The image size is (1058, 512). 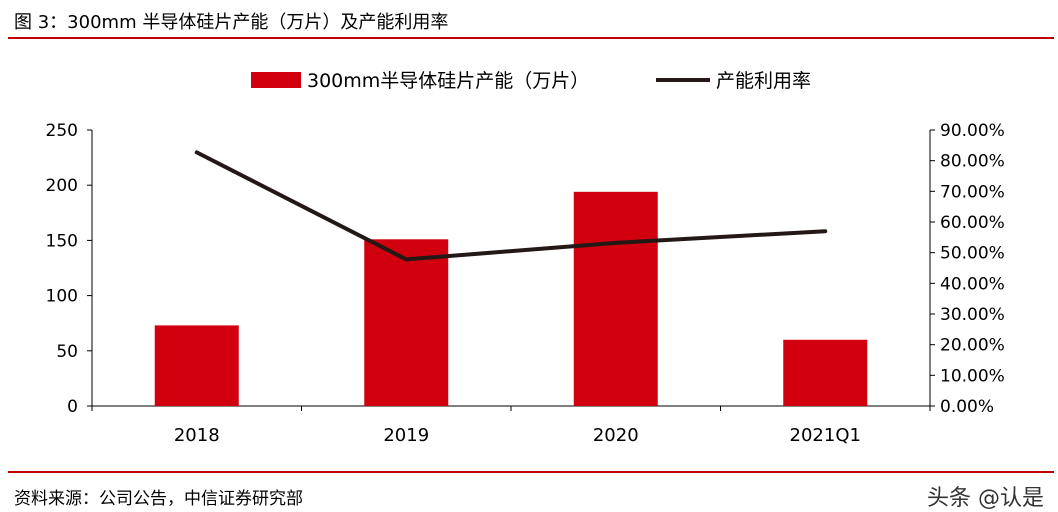 What do you see at coordinates (62, 297) in the screenshot?
I see `y-left-tick-label: 100` at bounding box center [62, 297].